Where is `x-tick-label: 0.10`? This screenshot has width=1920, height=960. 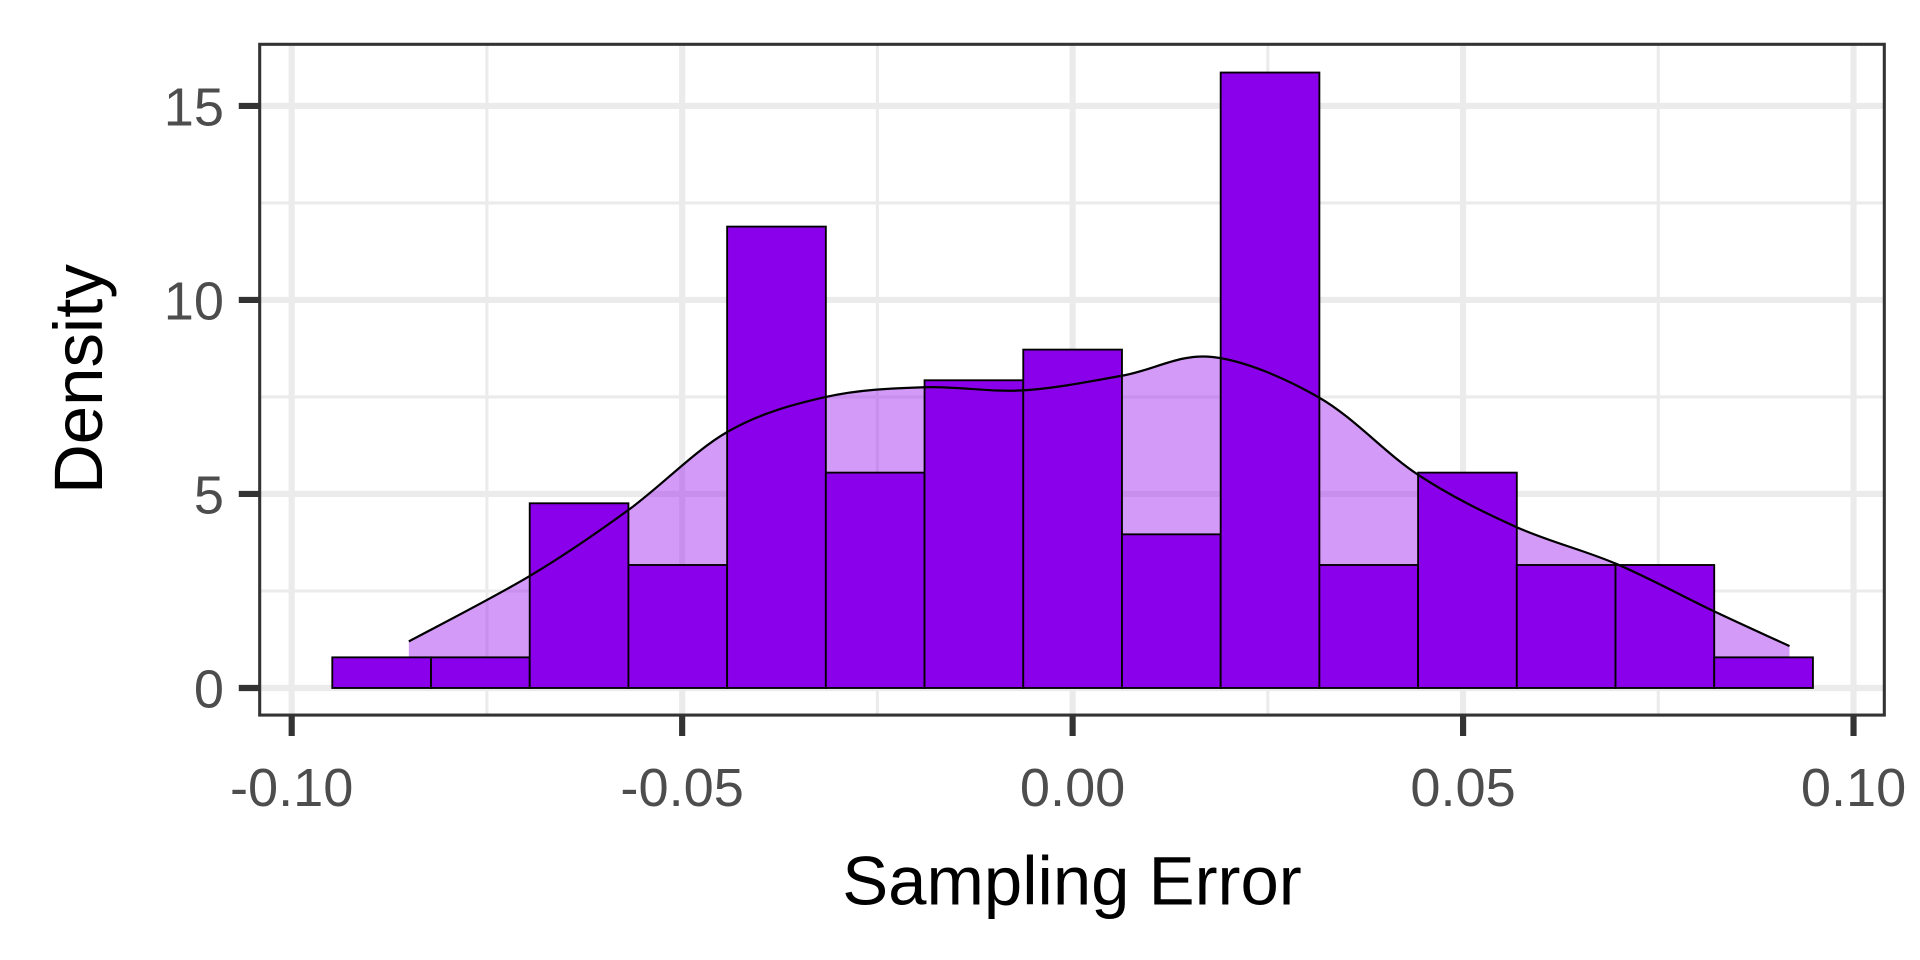
x-tick-label: 0.10 is located at coordinates (1853, 788).